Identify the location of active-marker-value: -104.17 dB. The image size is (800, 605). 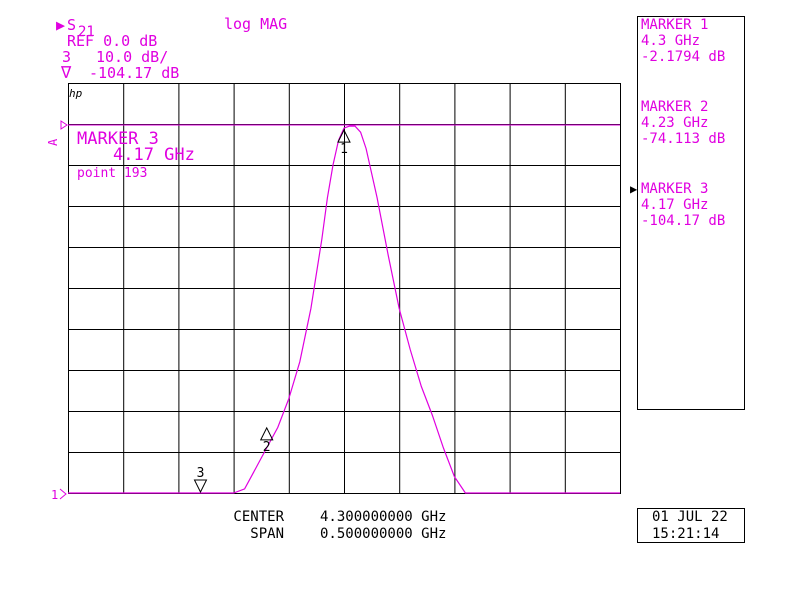
(134, 73).